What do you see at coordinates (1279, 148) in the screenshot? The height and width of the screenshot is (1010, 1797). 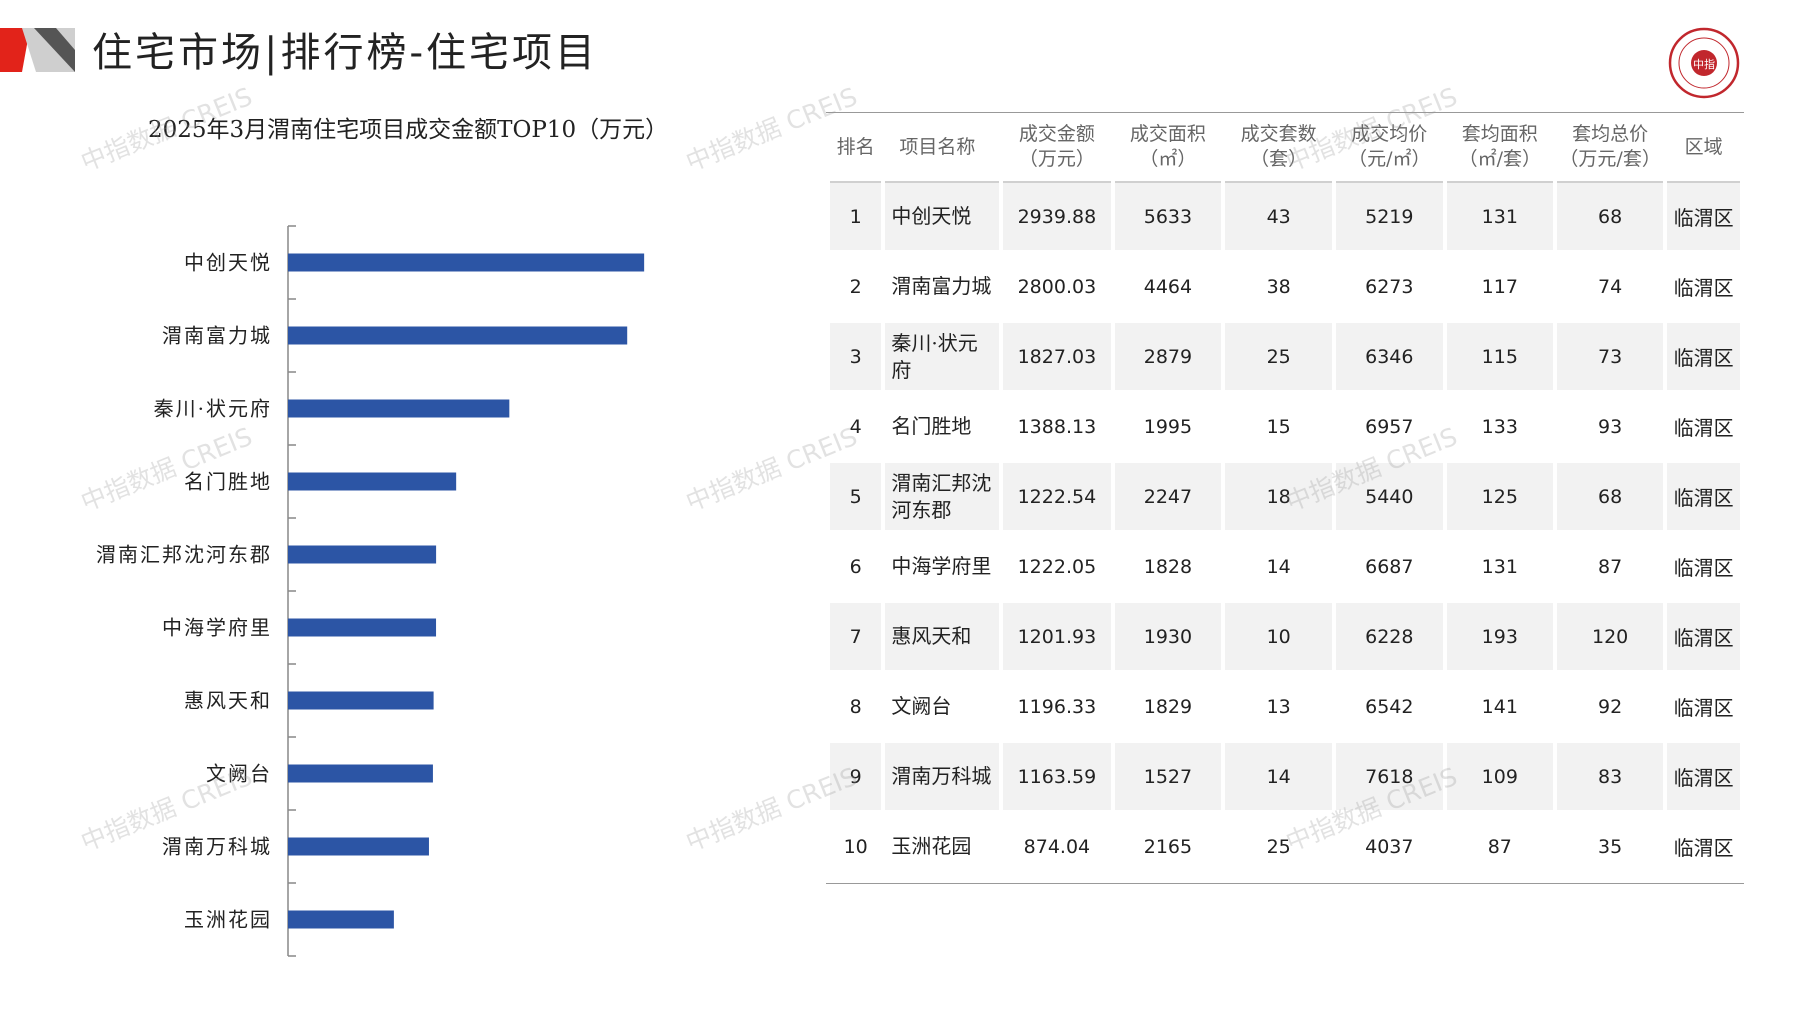 I see `column-header: 成交套数 （套）` at bounding box center [1279, 148].